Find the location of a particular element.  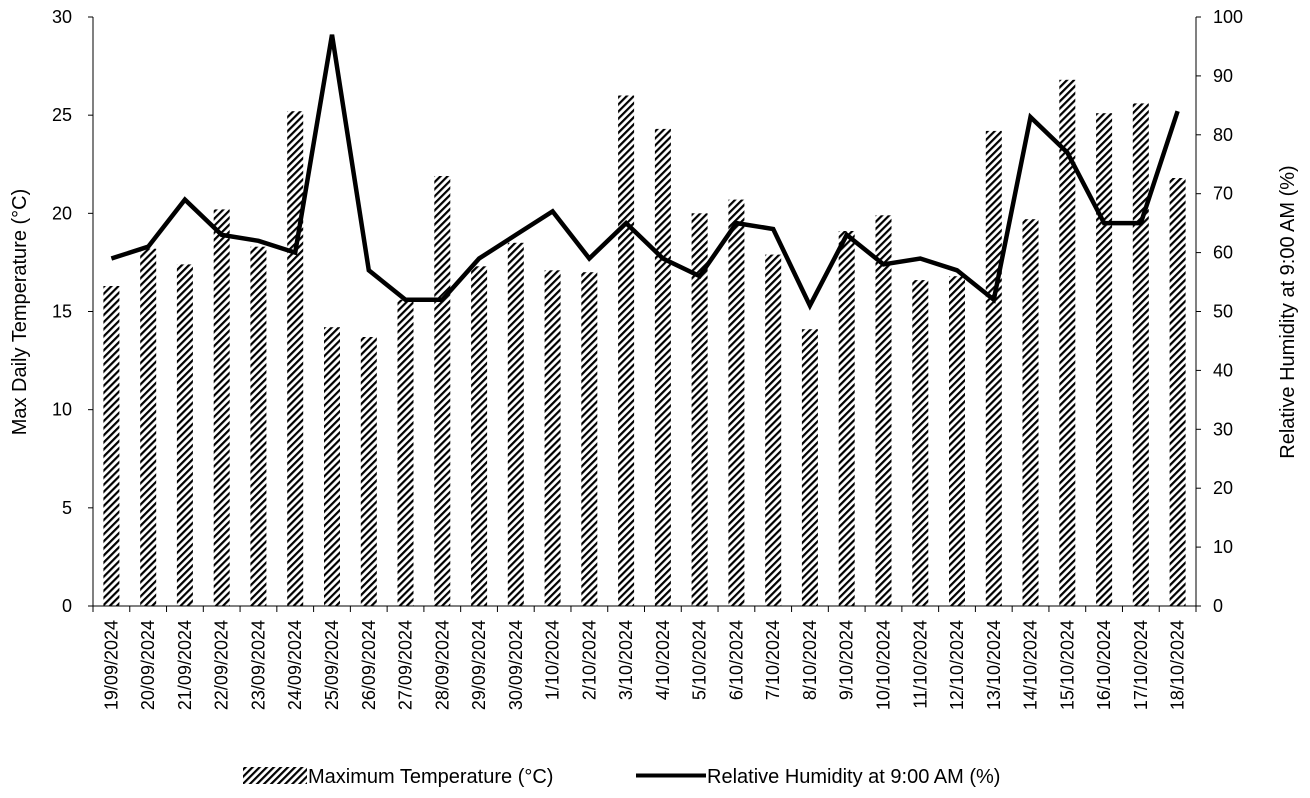

left-tick-label: 15 is located at coordinates (62, 312).